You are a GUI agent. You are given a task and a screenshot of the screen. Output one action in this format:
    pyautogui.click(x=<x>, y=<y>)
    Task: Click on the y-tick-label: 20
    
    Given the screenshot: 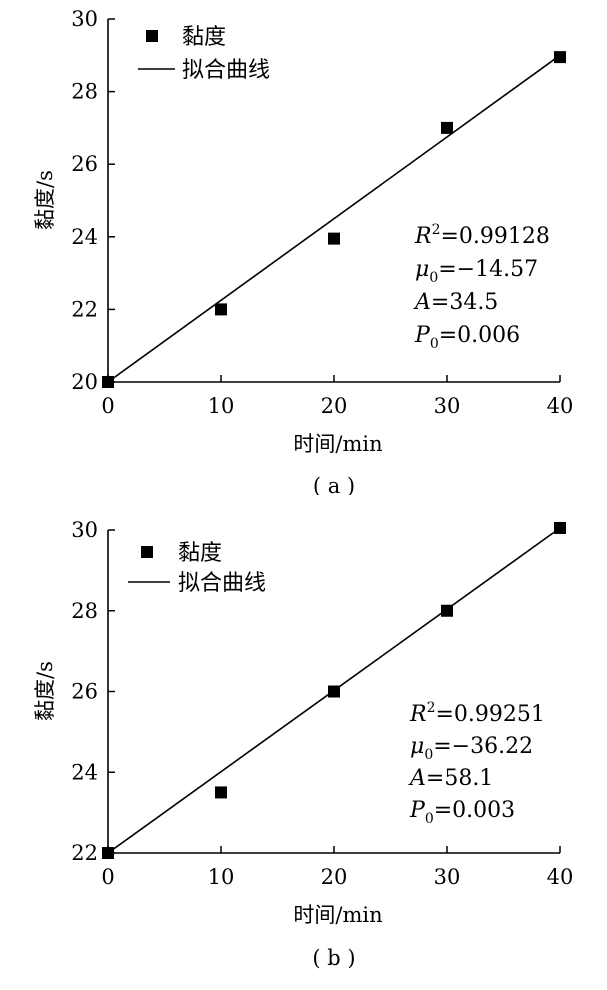 What is the action you would take?
    pyautogui.click(x=84, y=382)
    